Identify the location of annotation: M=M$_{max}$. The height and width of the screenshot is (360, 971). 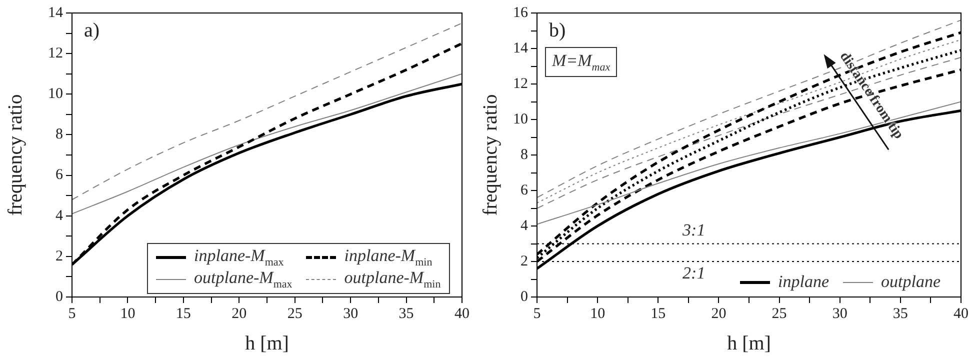
(581, 62).